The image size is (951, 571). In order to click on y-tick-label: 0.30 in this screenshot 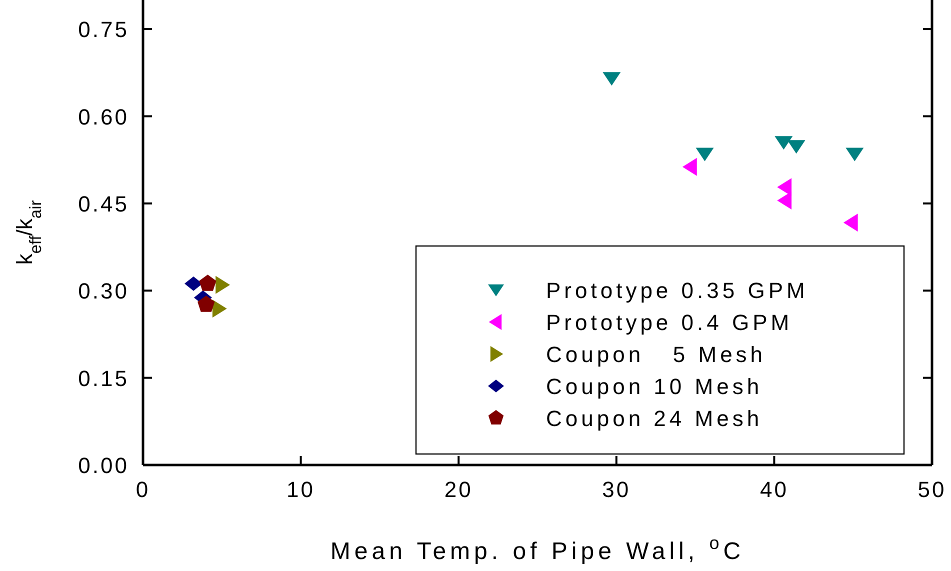, I will do `click(103, 291)`.